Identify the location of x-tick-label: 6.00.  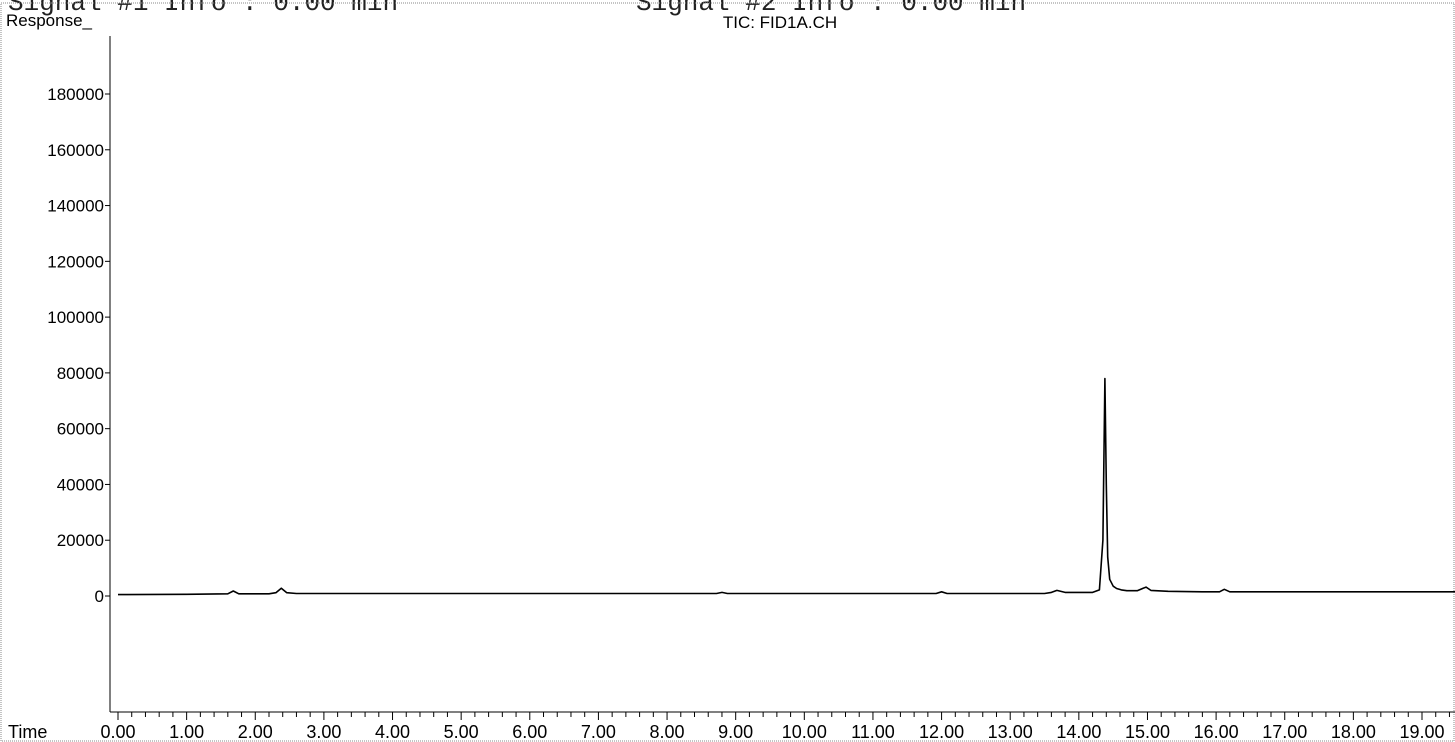
(529, 732).